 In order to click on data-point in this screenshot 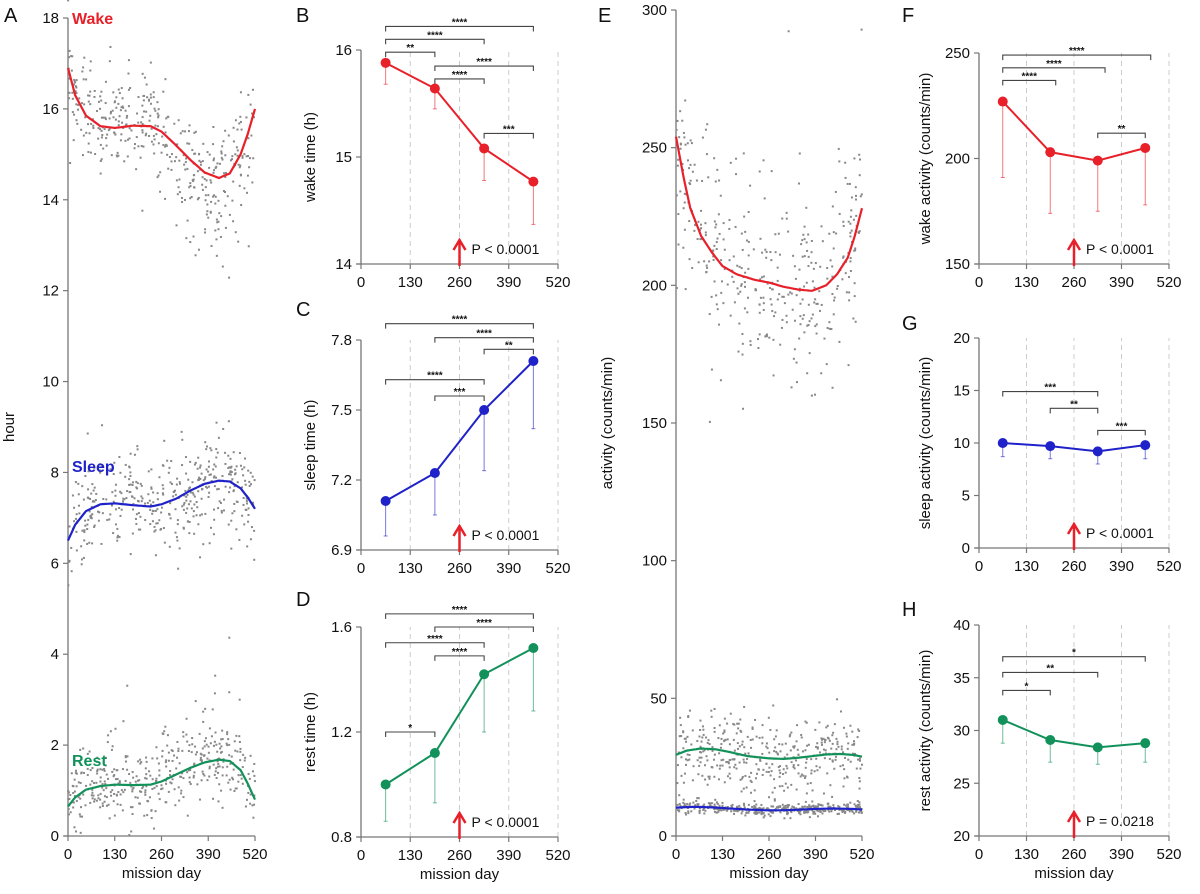, I will do `click(1050, 739)`.